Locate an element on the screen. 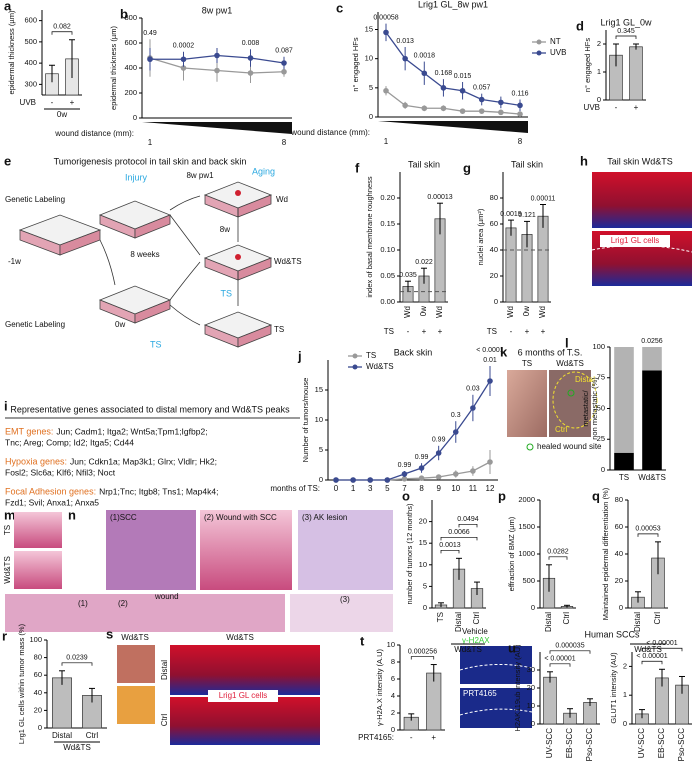 This screenshot has height=765, width=696. y-tick-label: 2 is located at coordinates (393, 712).